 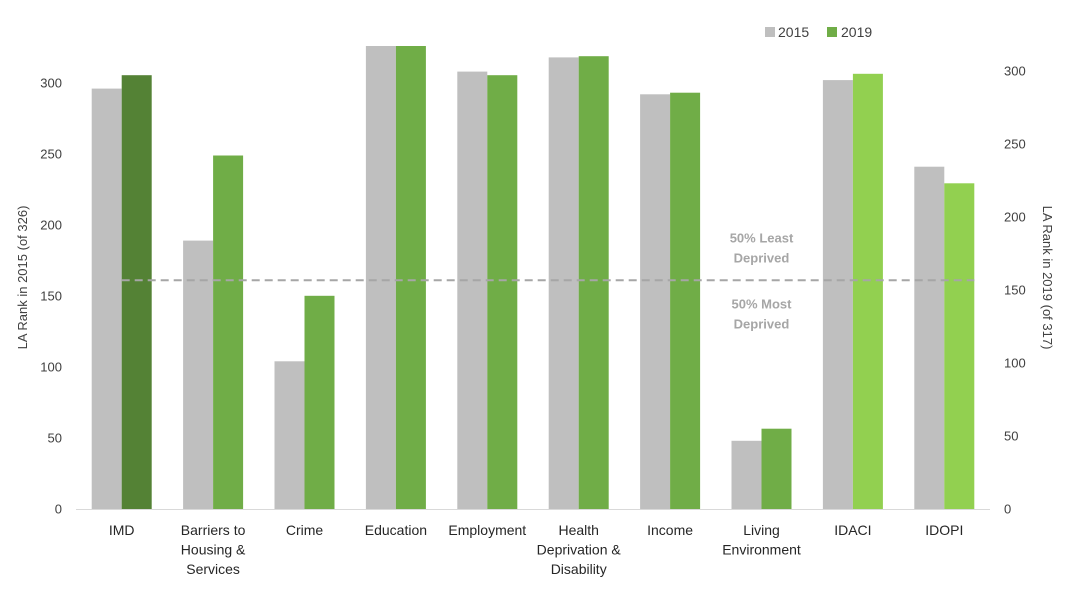 I want to click on left-tick-label-0: 0, so click(x=58, y=509).